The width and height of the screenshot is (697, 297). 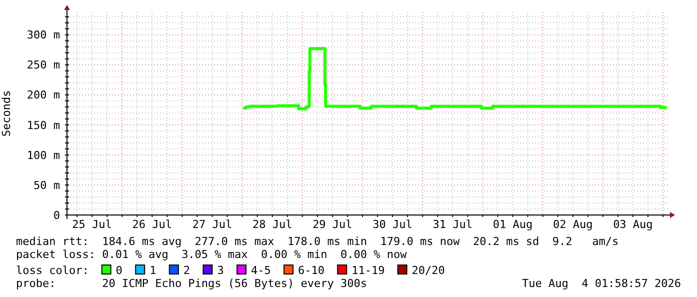 I want to click on y-tick-label: 200 m, so click(x=43, y=95).